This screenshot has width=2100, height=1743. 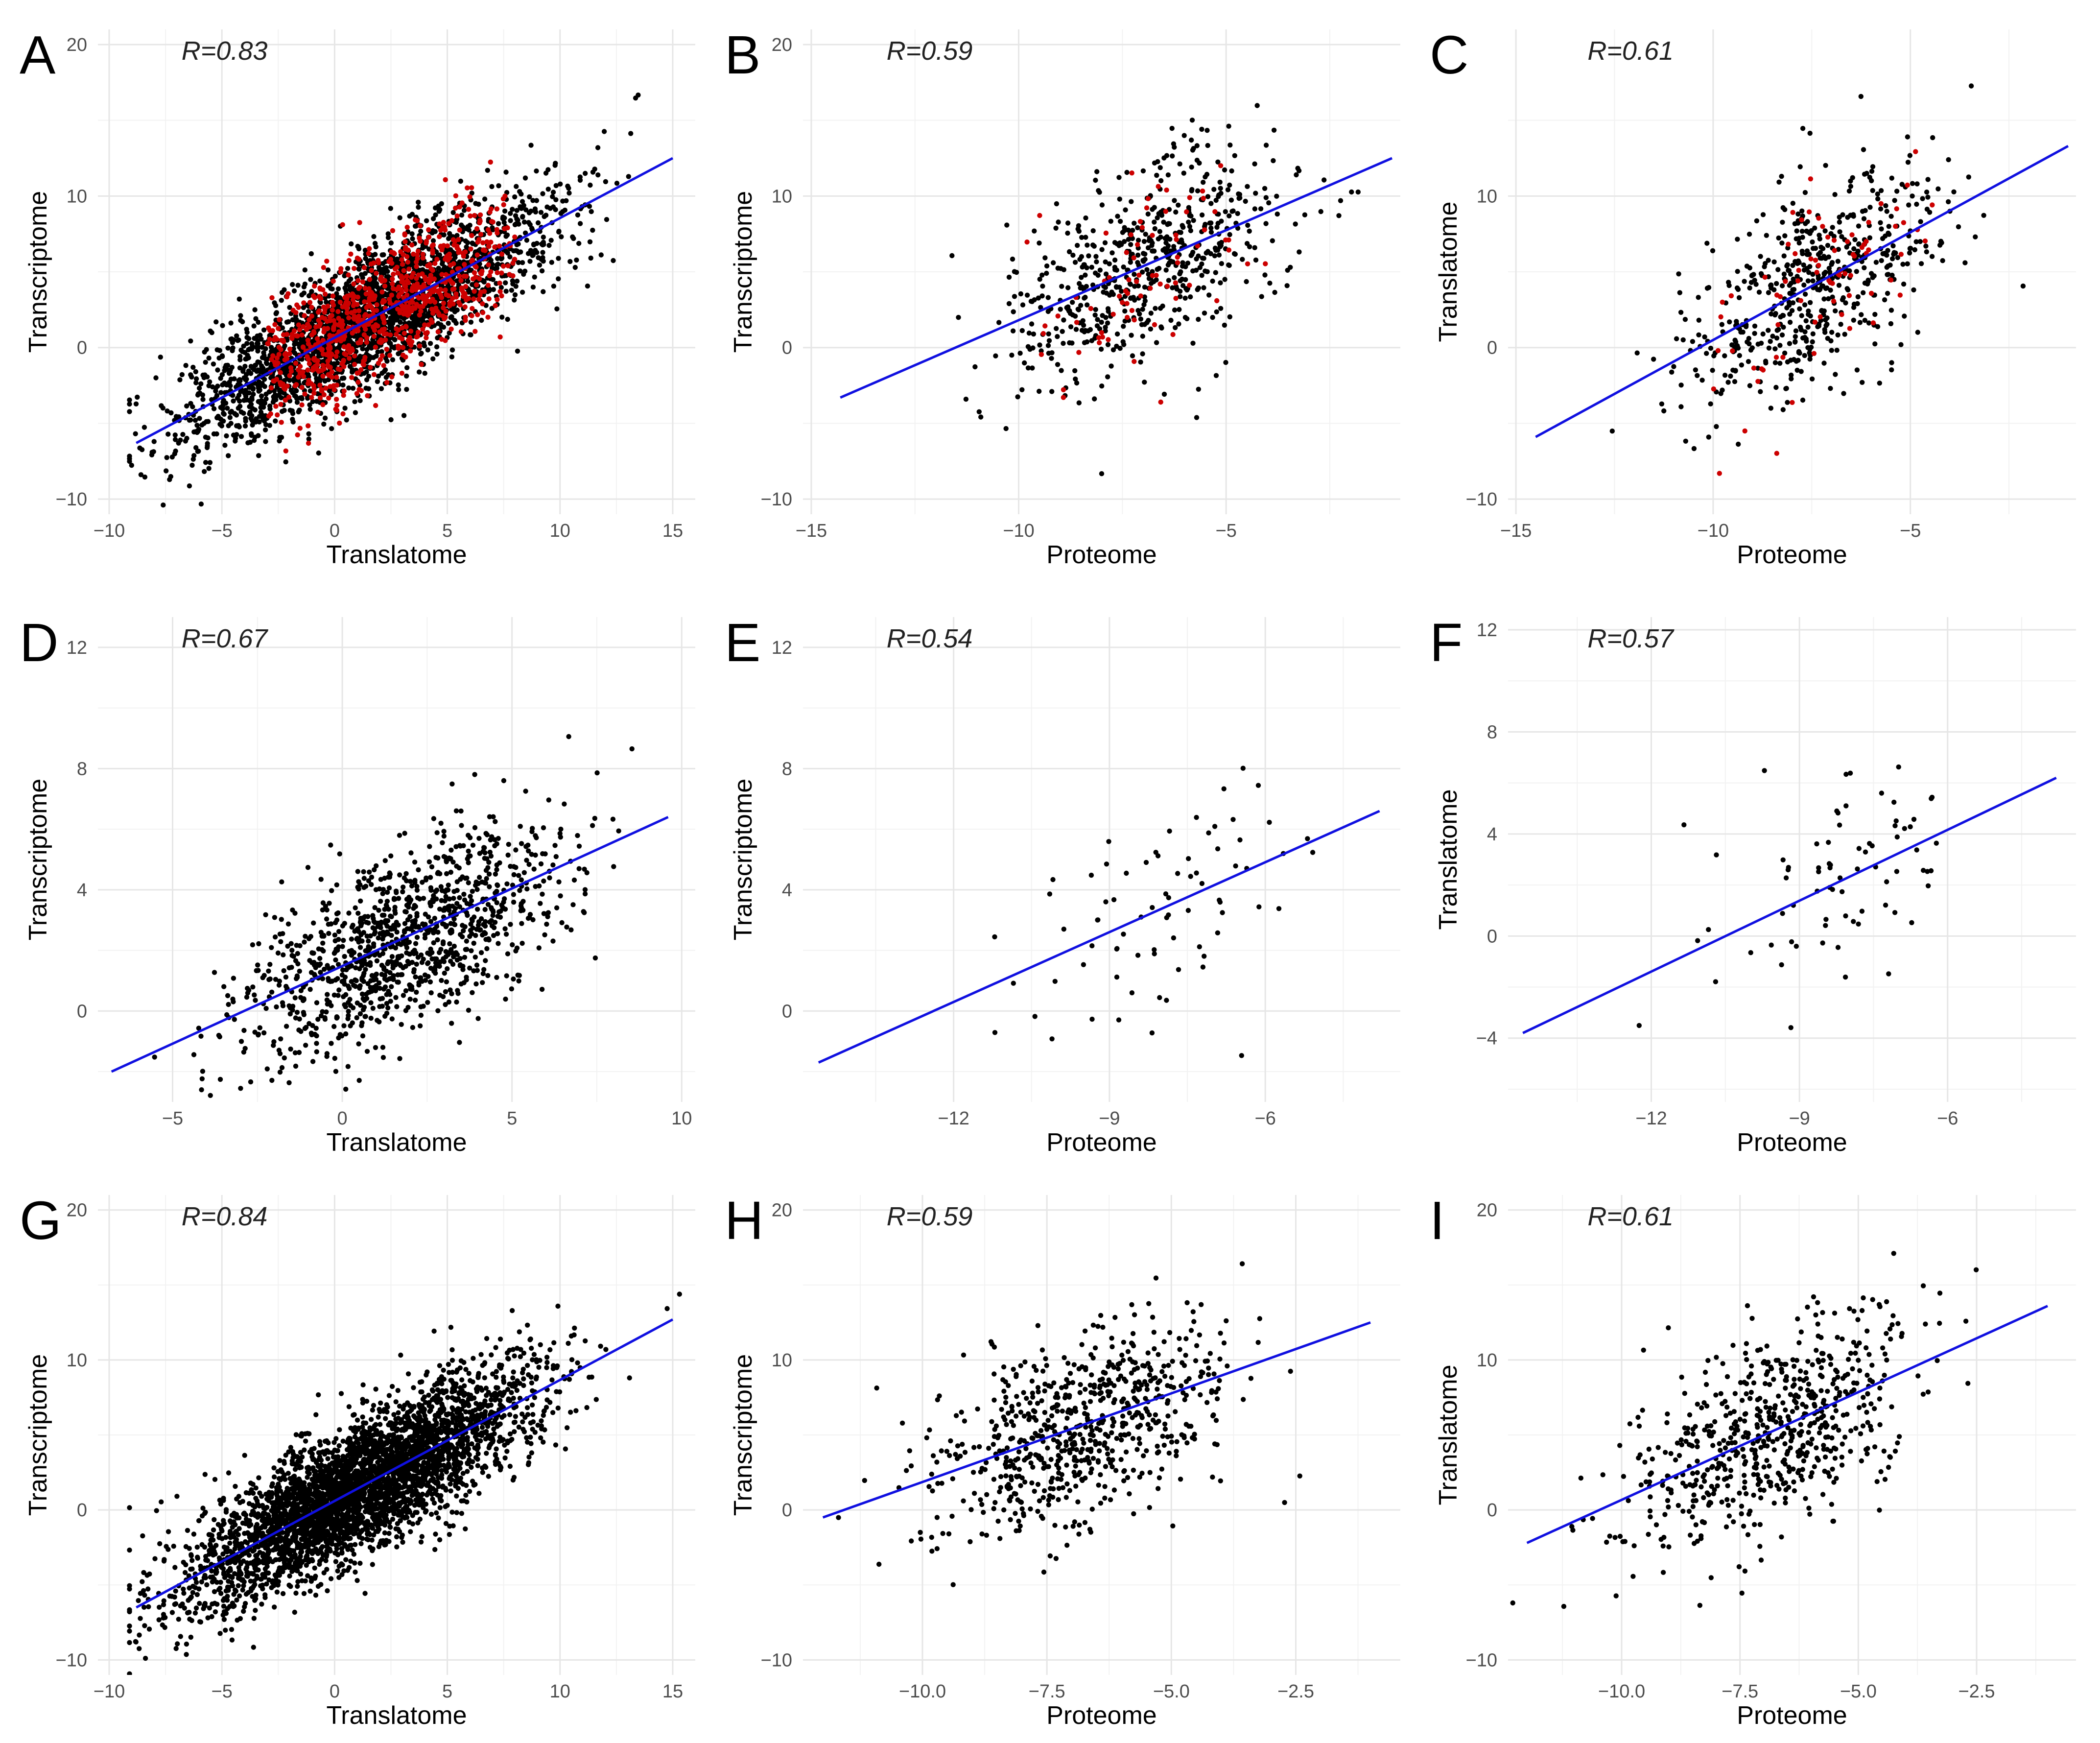 I want to click on x-tick-label: −10, so click(x=109, y=531).